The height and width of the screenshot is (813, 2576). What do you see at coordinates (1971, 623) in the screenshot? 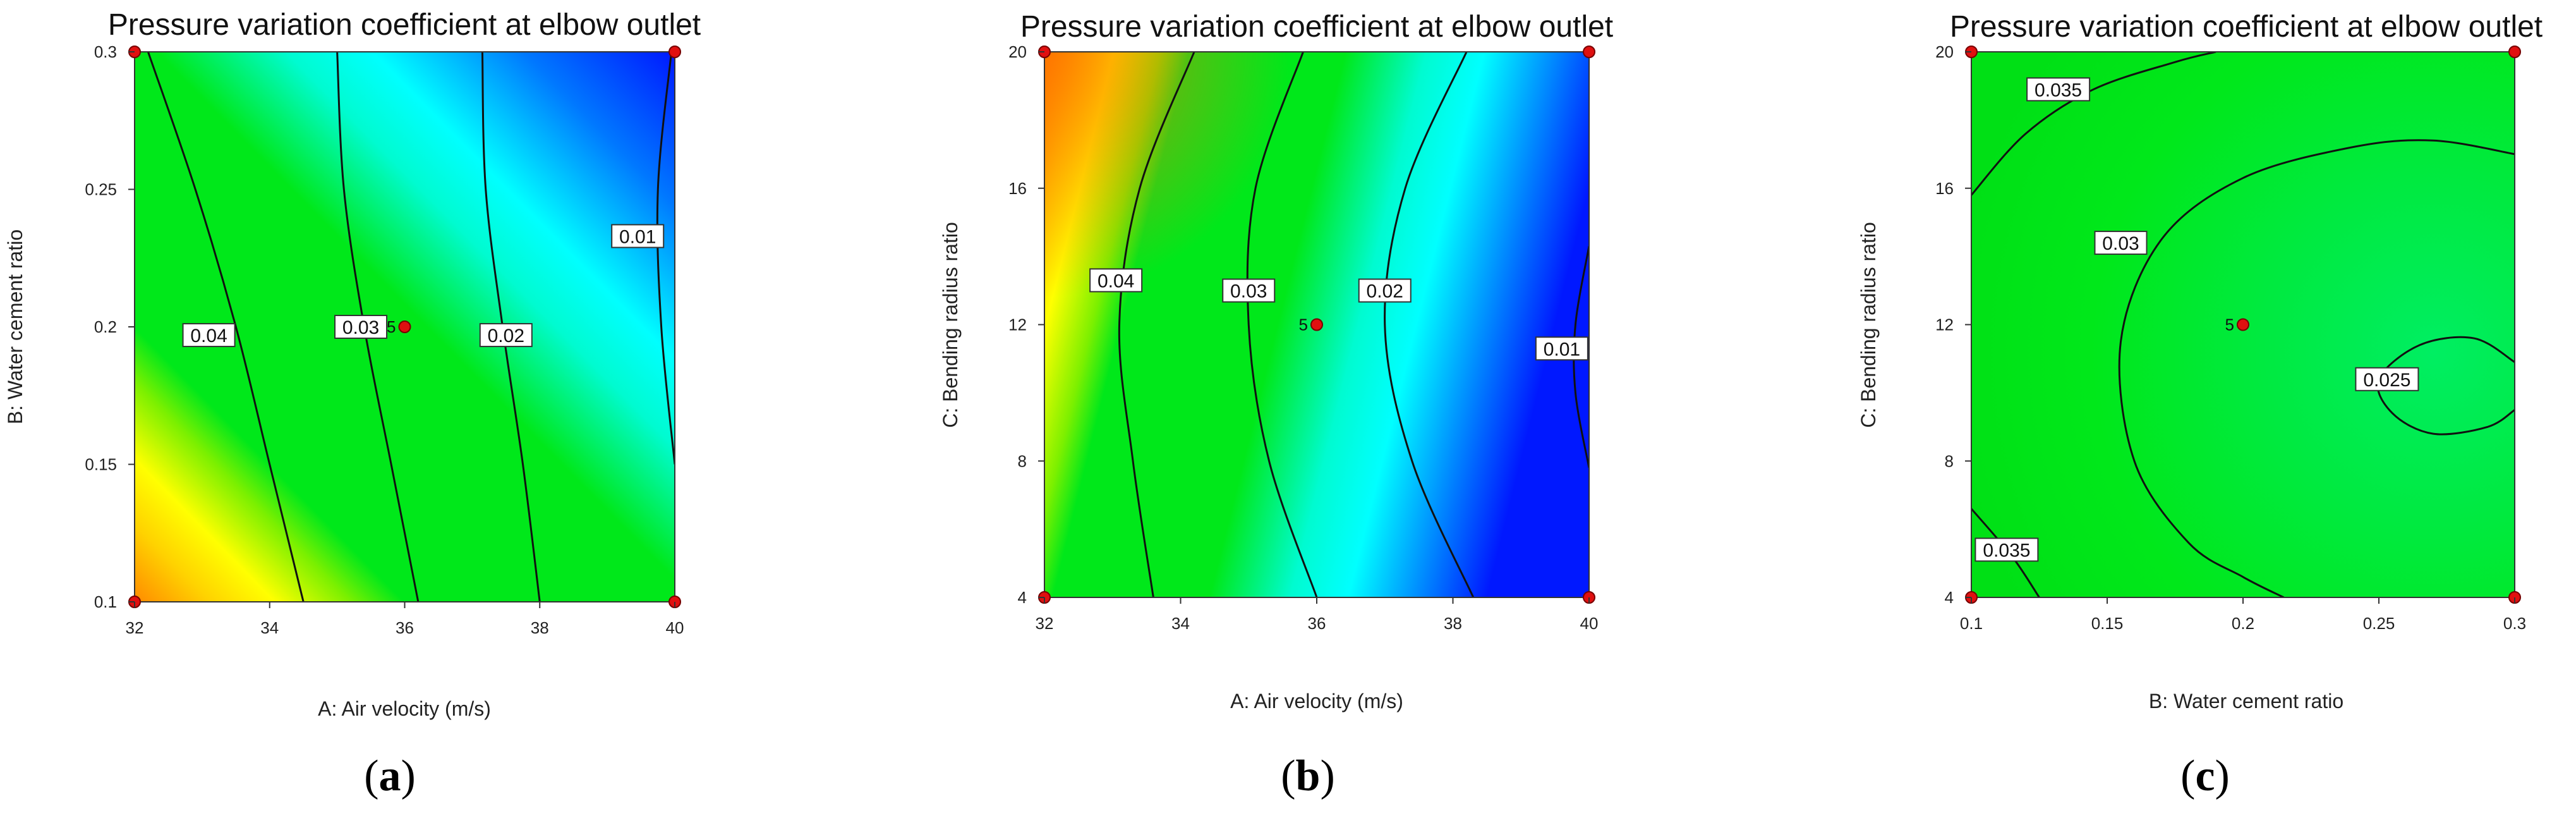
I see `x-tick-label: 0.1` at bounding box center [1971, 623].